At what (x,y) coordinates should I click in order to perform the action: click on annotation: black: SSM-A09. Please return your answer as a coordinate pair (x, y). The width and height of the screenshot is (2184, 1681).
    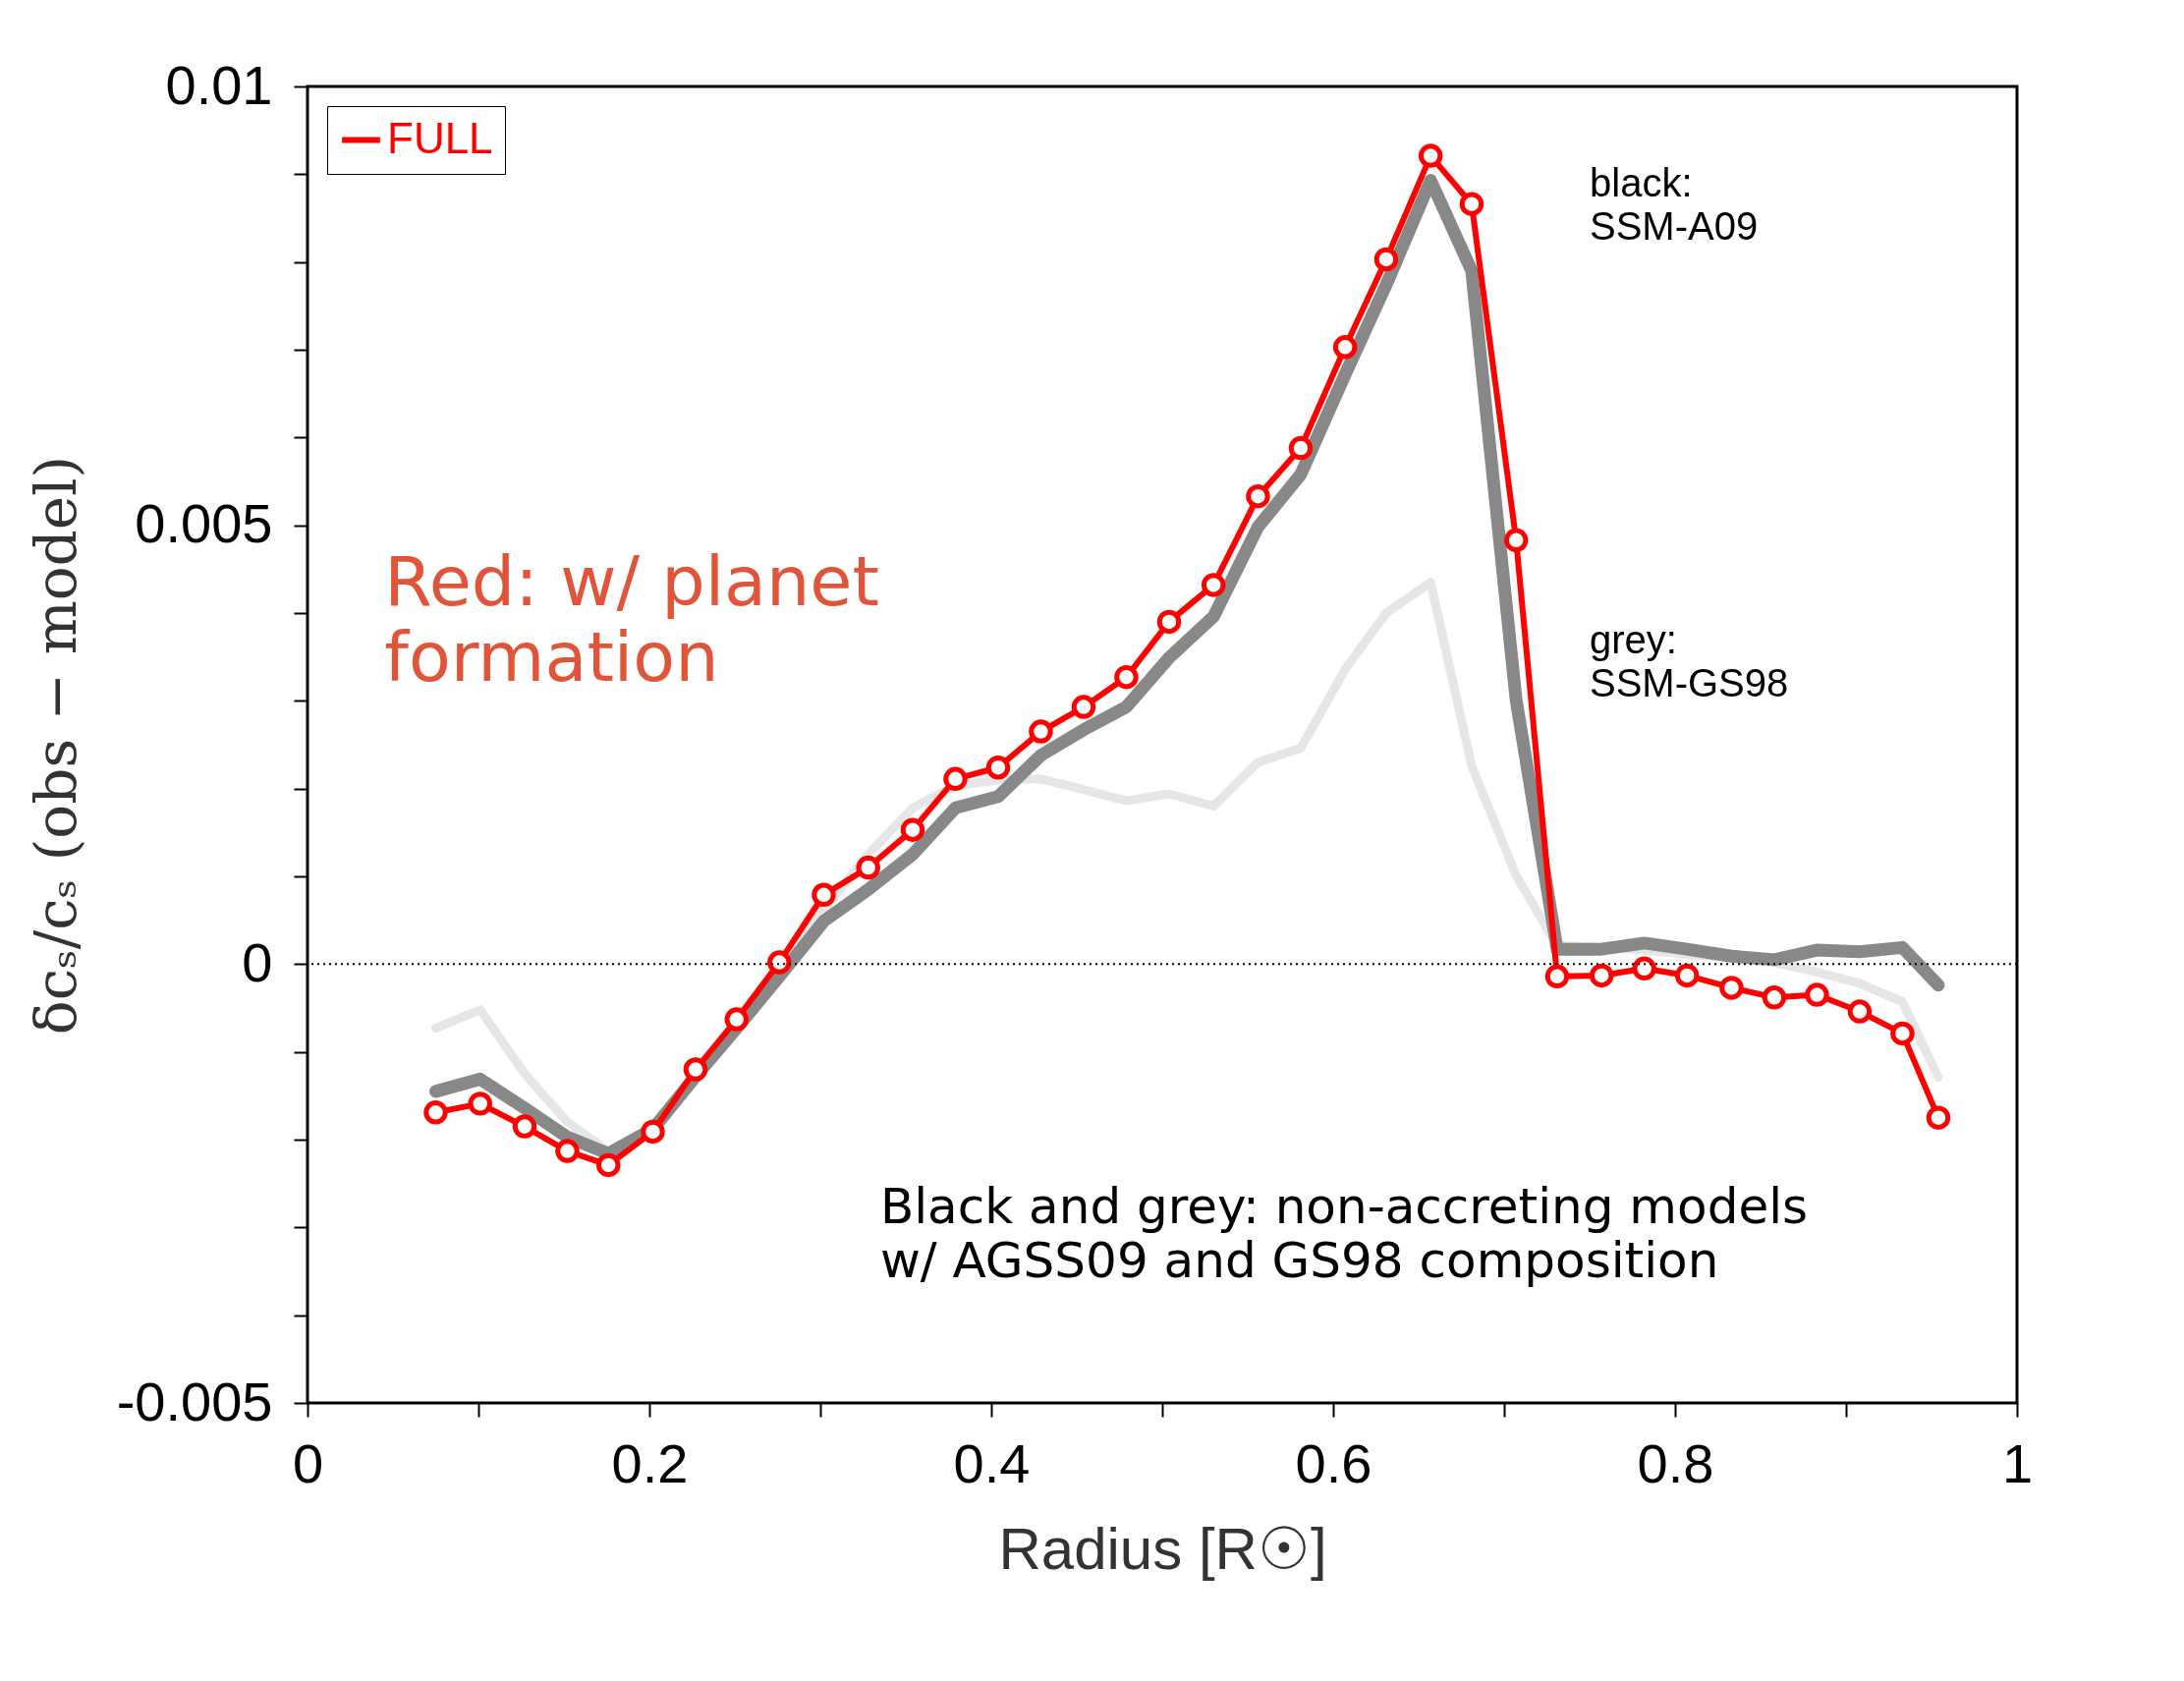
    Looking at the image, I should click on (1674, 205).